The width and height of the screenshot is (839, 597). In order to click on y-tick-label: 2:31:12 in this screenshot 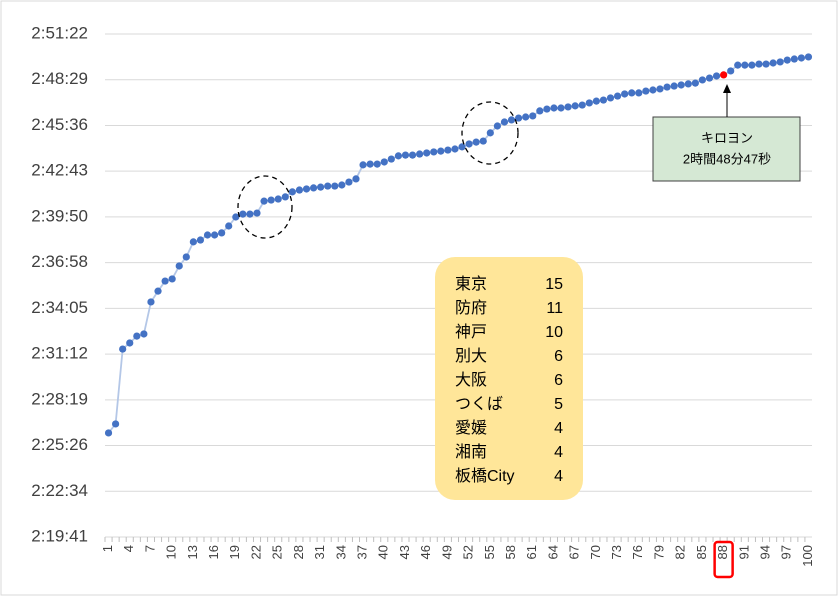, I will do `click(59, 353)`.